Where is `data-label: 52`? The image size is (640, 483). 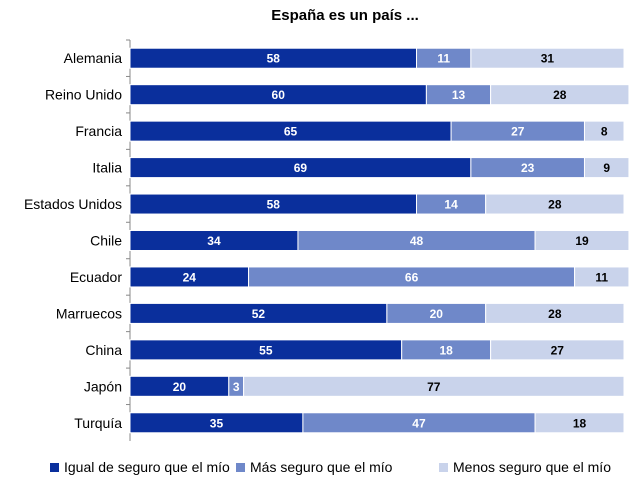
data-label: 52 is located at coordinates (259, 314).